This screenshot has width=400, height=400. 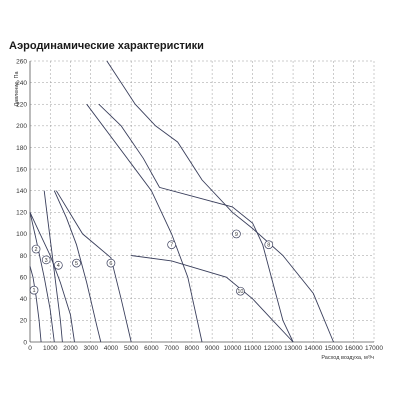 I want to click on x-tick-label: 16000, so click(x=354, y=348).